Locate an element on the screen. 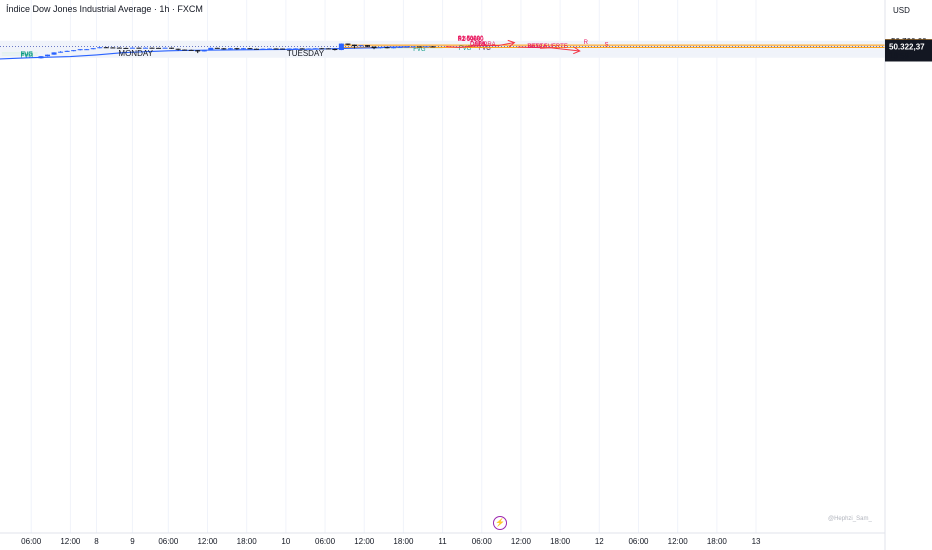 Image resolution: width=932 pixels, height=550 pixels. time-tick-label: 11 is located at coordinates (442, 541).